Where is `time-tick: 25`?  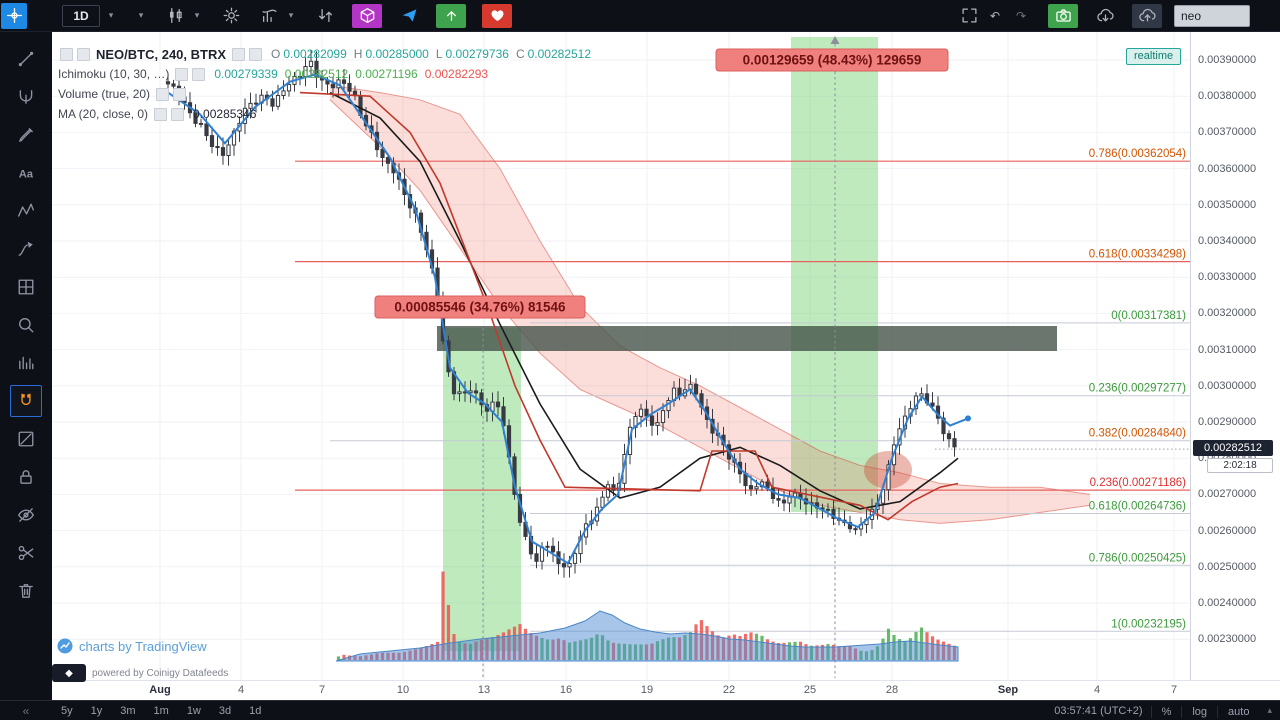
time-tick: 25 is located at coordinates (810, 690).